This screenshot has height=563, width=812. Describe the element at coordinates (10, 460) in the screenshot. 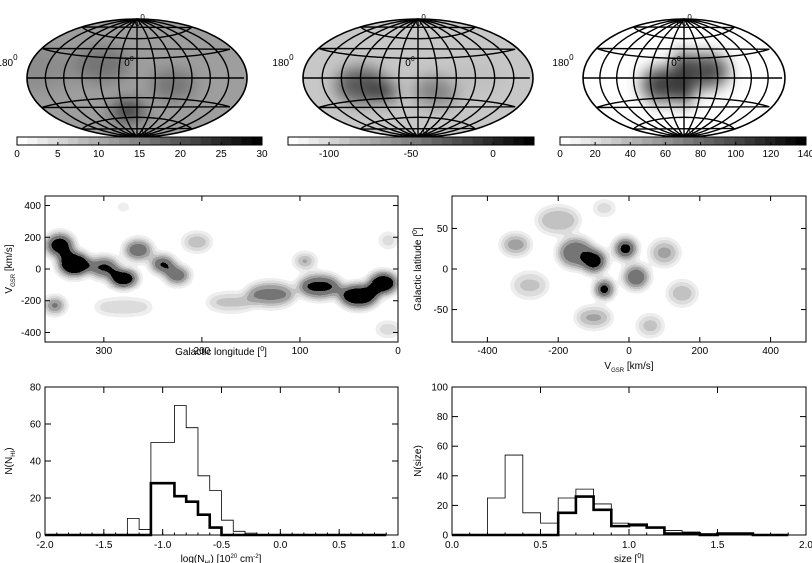

I see `y-axis-label: N(NHI)` at that location.